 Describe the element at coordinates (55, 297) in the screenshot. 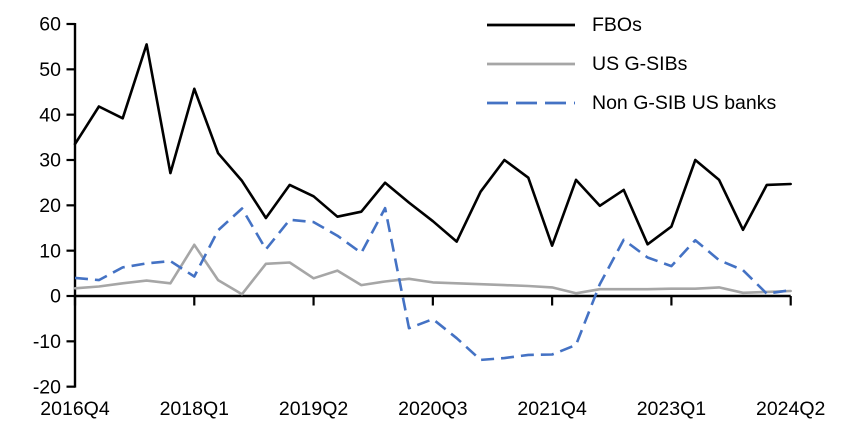

I see `y-tick-label: 0` at that location.